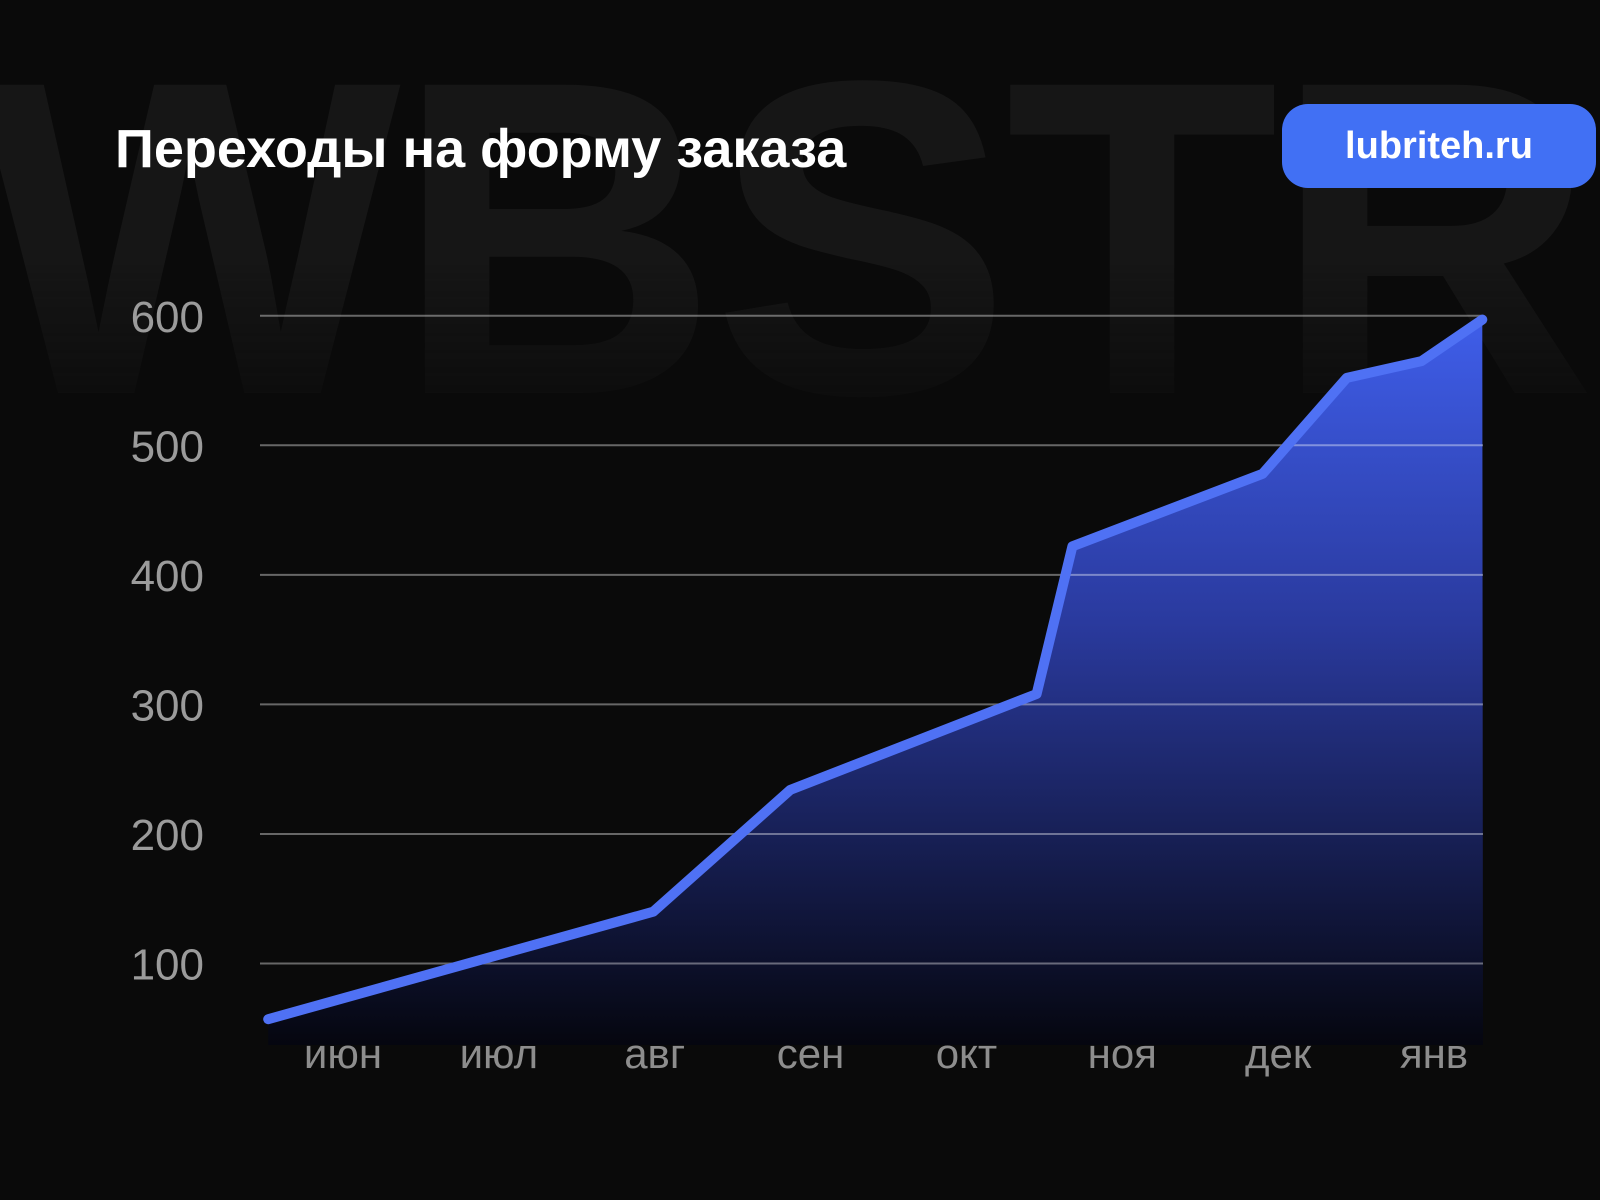 The image size is (1600, 1200). Describe the element at coordinates (167, 835) in the screenshot. I see `y-tick-label-200: 200` at that location.